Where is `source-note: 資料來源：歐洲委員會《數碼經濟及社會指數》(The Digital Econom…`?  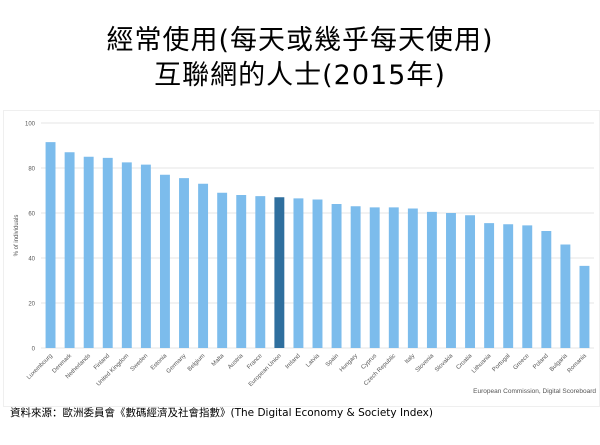 source-note: 資料來源：歐洲委員會《數碼經濟及社會指數》(The Digital Econom… is located at coordinates (221, 413).